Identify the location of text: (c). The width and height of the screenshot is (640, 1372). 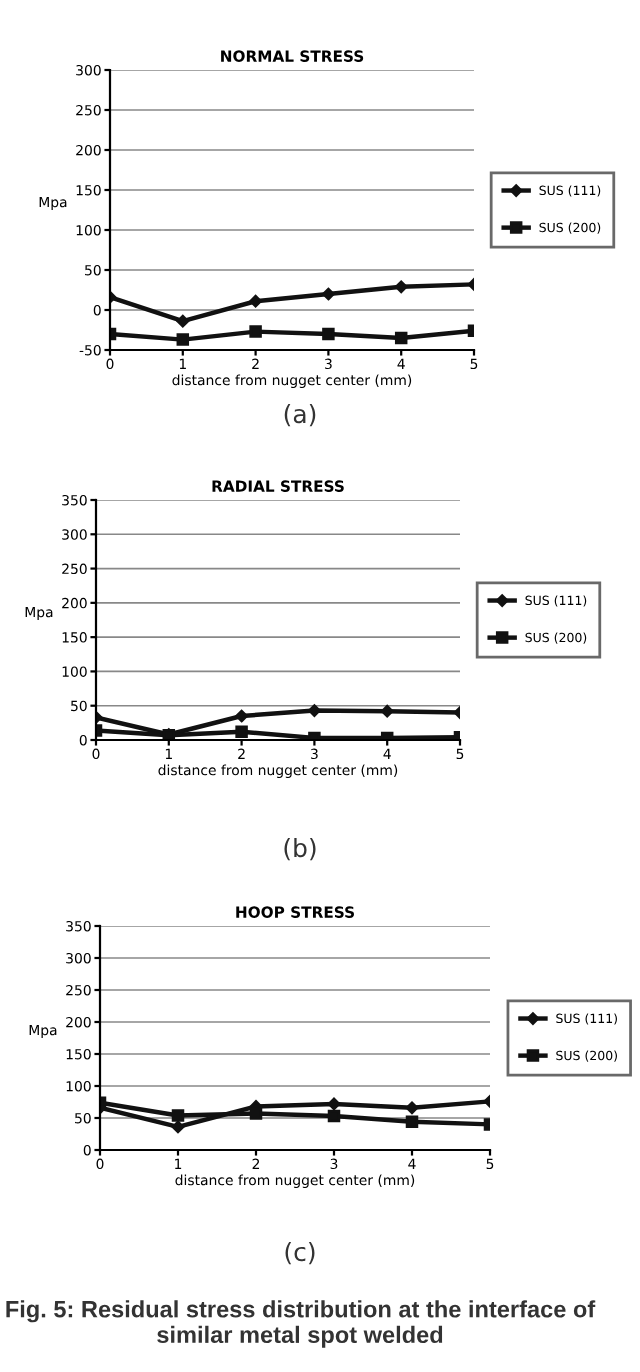
(300, 1253).